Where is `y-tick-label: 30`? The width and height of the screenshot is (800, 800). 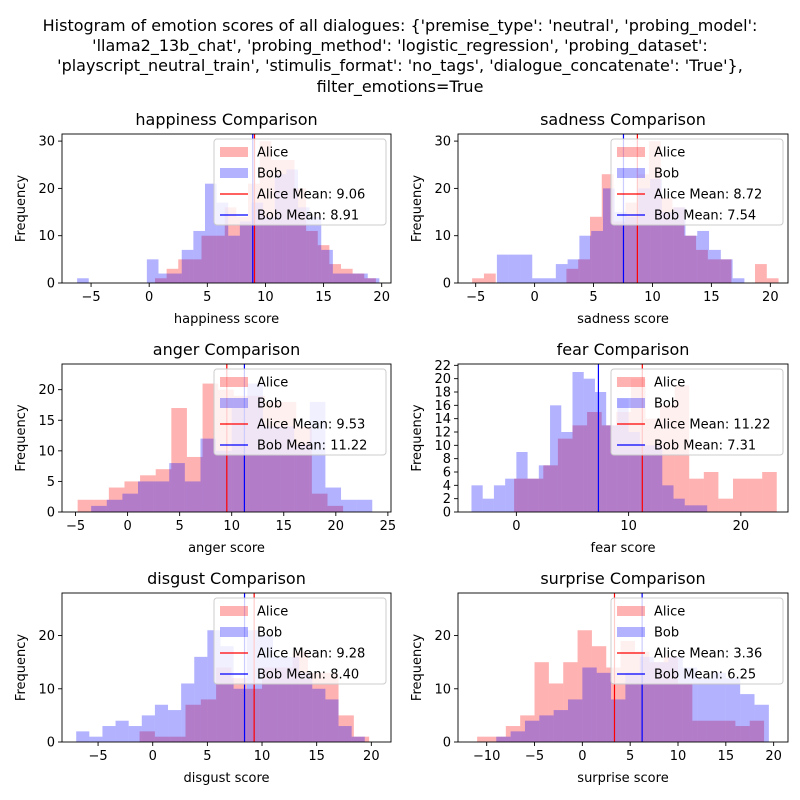 y-tick-label: 30 is located at coordinates (46, 142).